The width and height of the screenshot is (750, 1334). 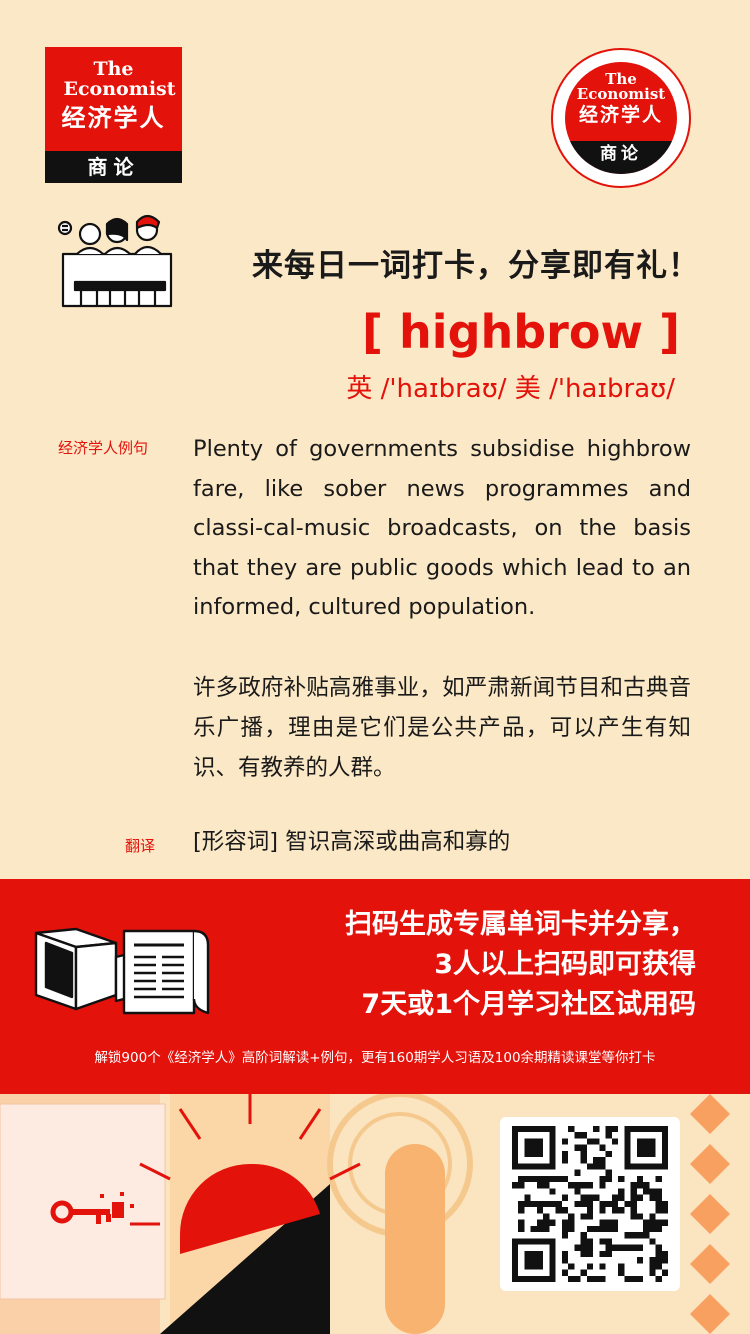 What do you see at coordinates (115, 261) in the screenshot?
I see `people-illustration-icon` at bounding box center [115, 261].